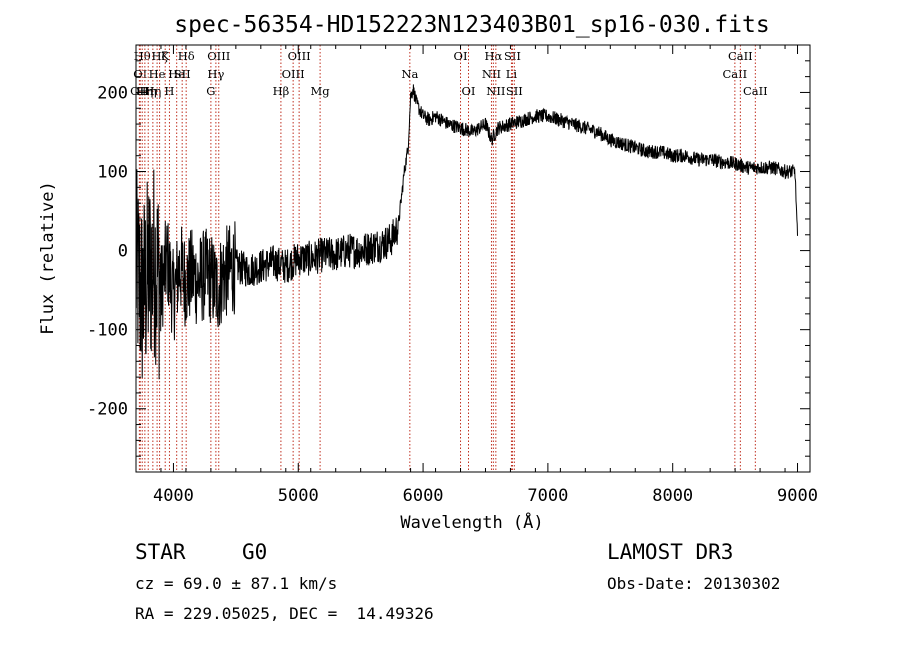 This screenshot has width=900, height=649. What do you see at coordinates (255, 552) in the screenshot?
I see `subclass: G0` at bounding box center [255, 552].